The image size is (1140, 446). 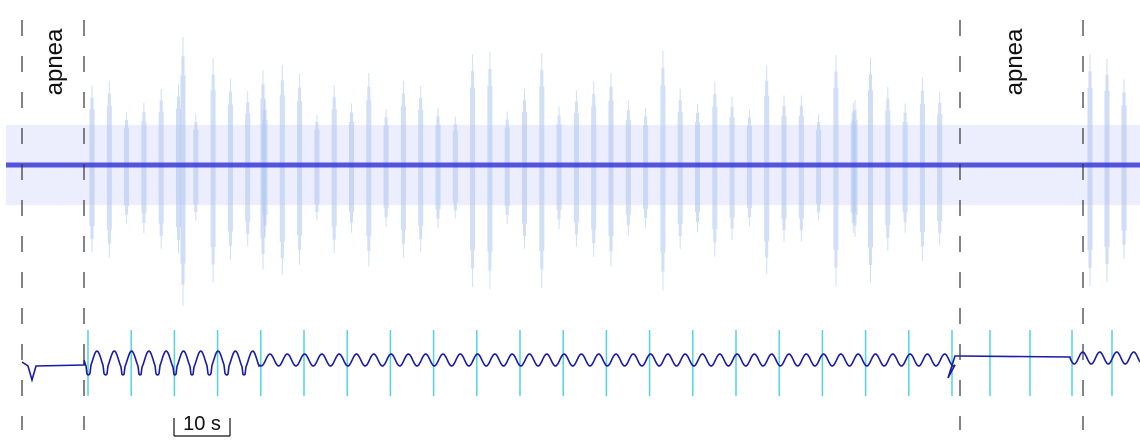 I want to click on scale-bar, so click(x=202, y=427).